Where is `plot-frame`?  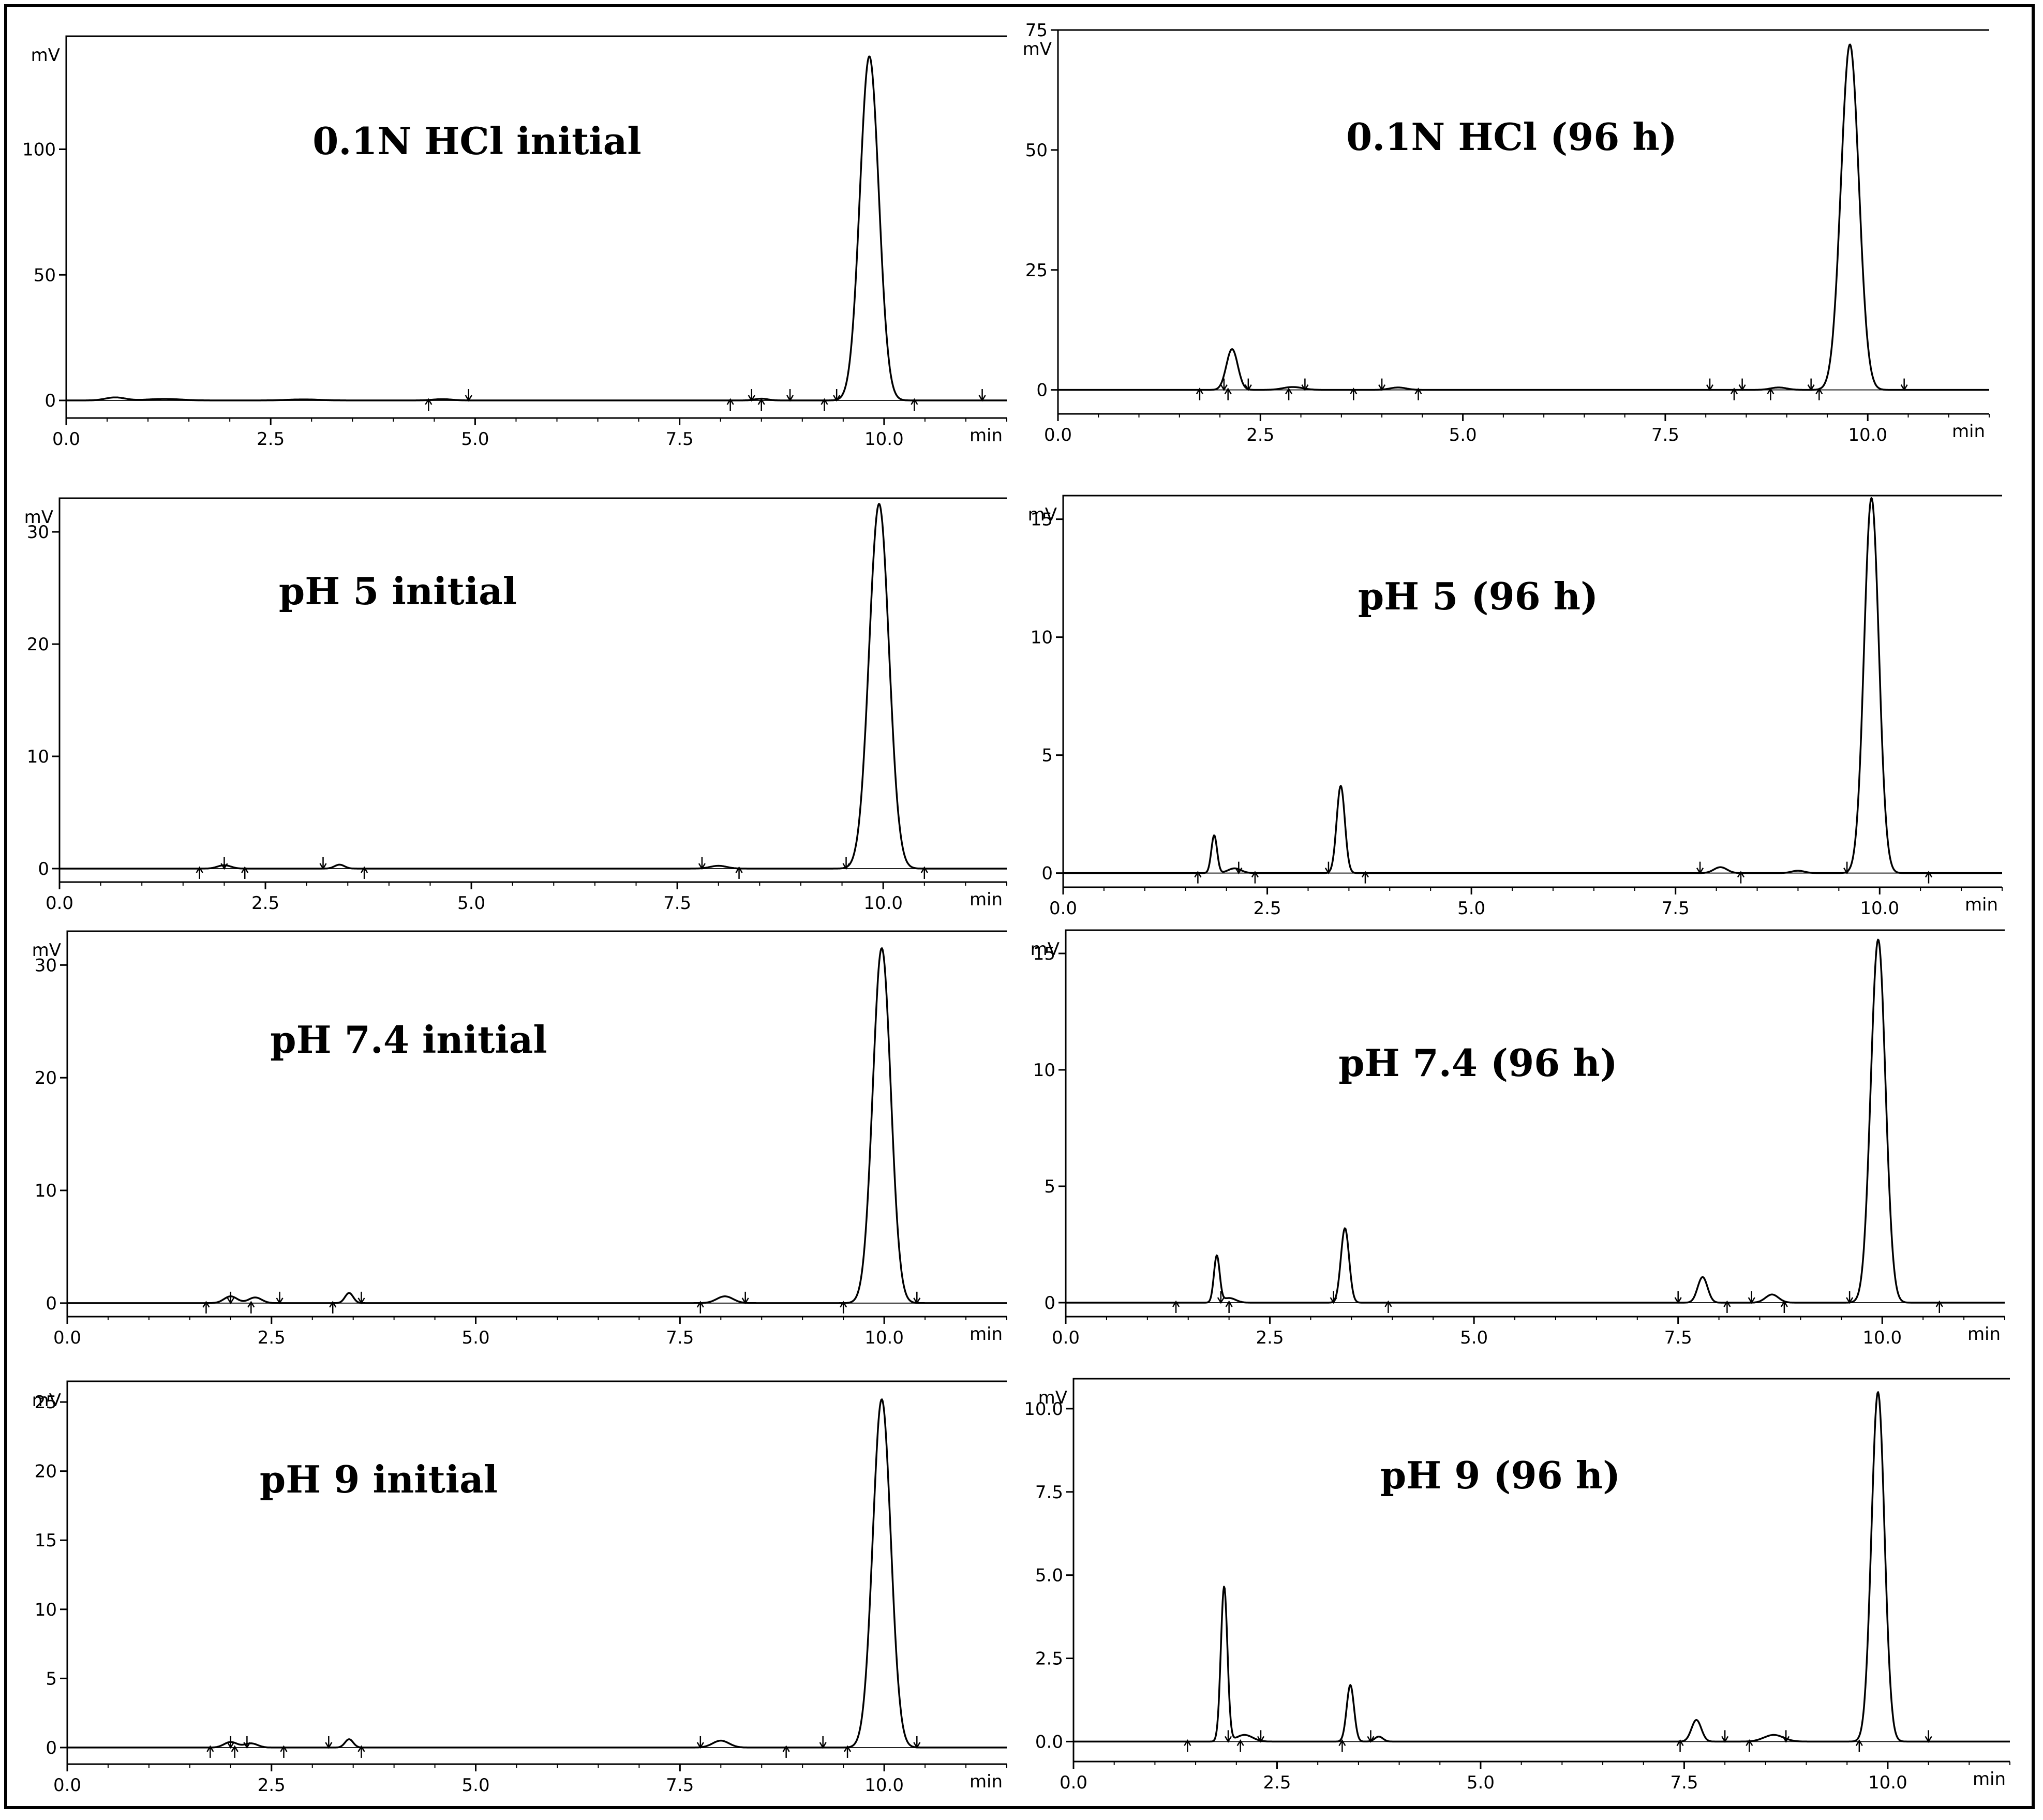
plot-frame is located at coordinates (536, 226).